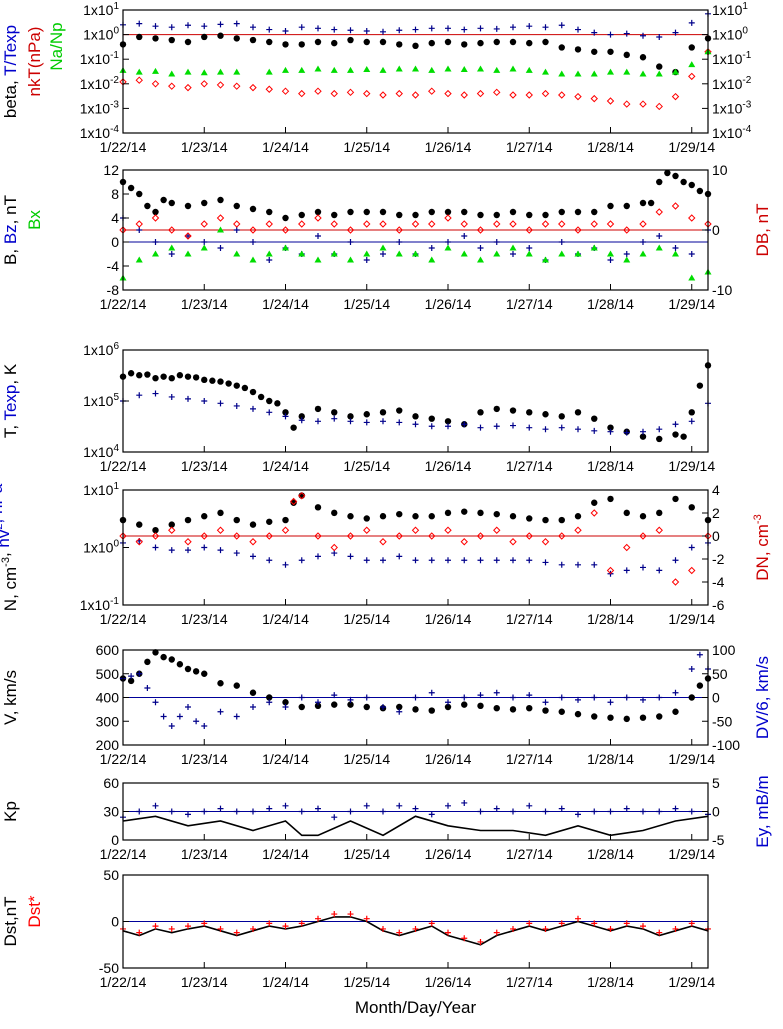  I want to click on y-tick-label-left: 1x10⁴, so click(101, 451).